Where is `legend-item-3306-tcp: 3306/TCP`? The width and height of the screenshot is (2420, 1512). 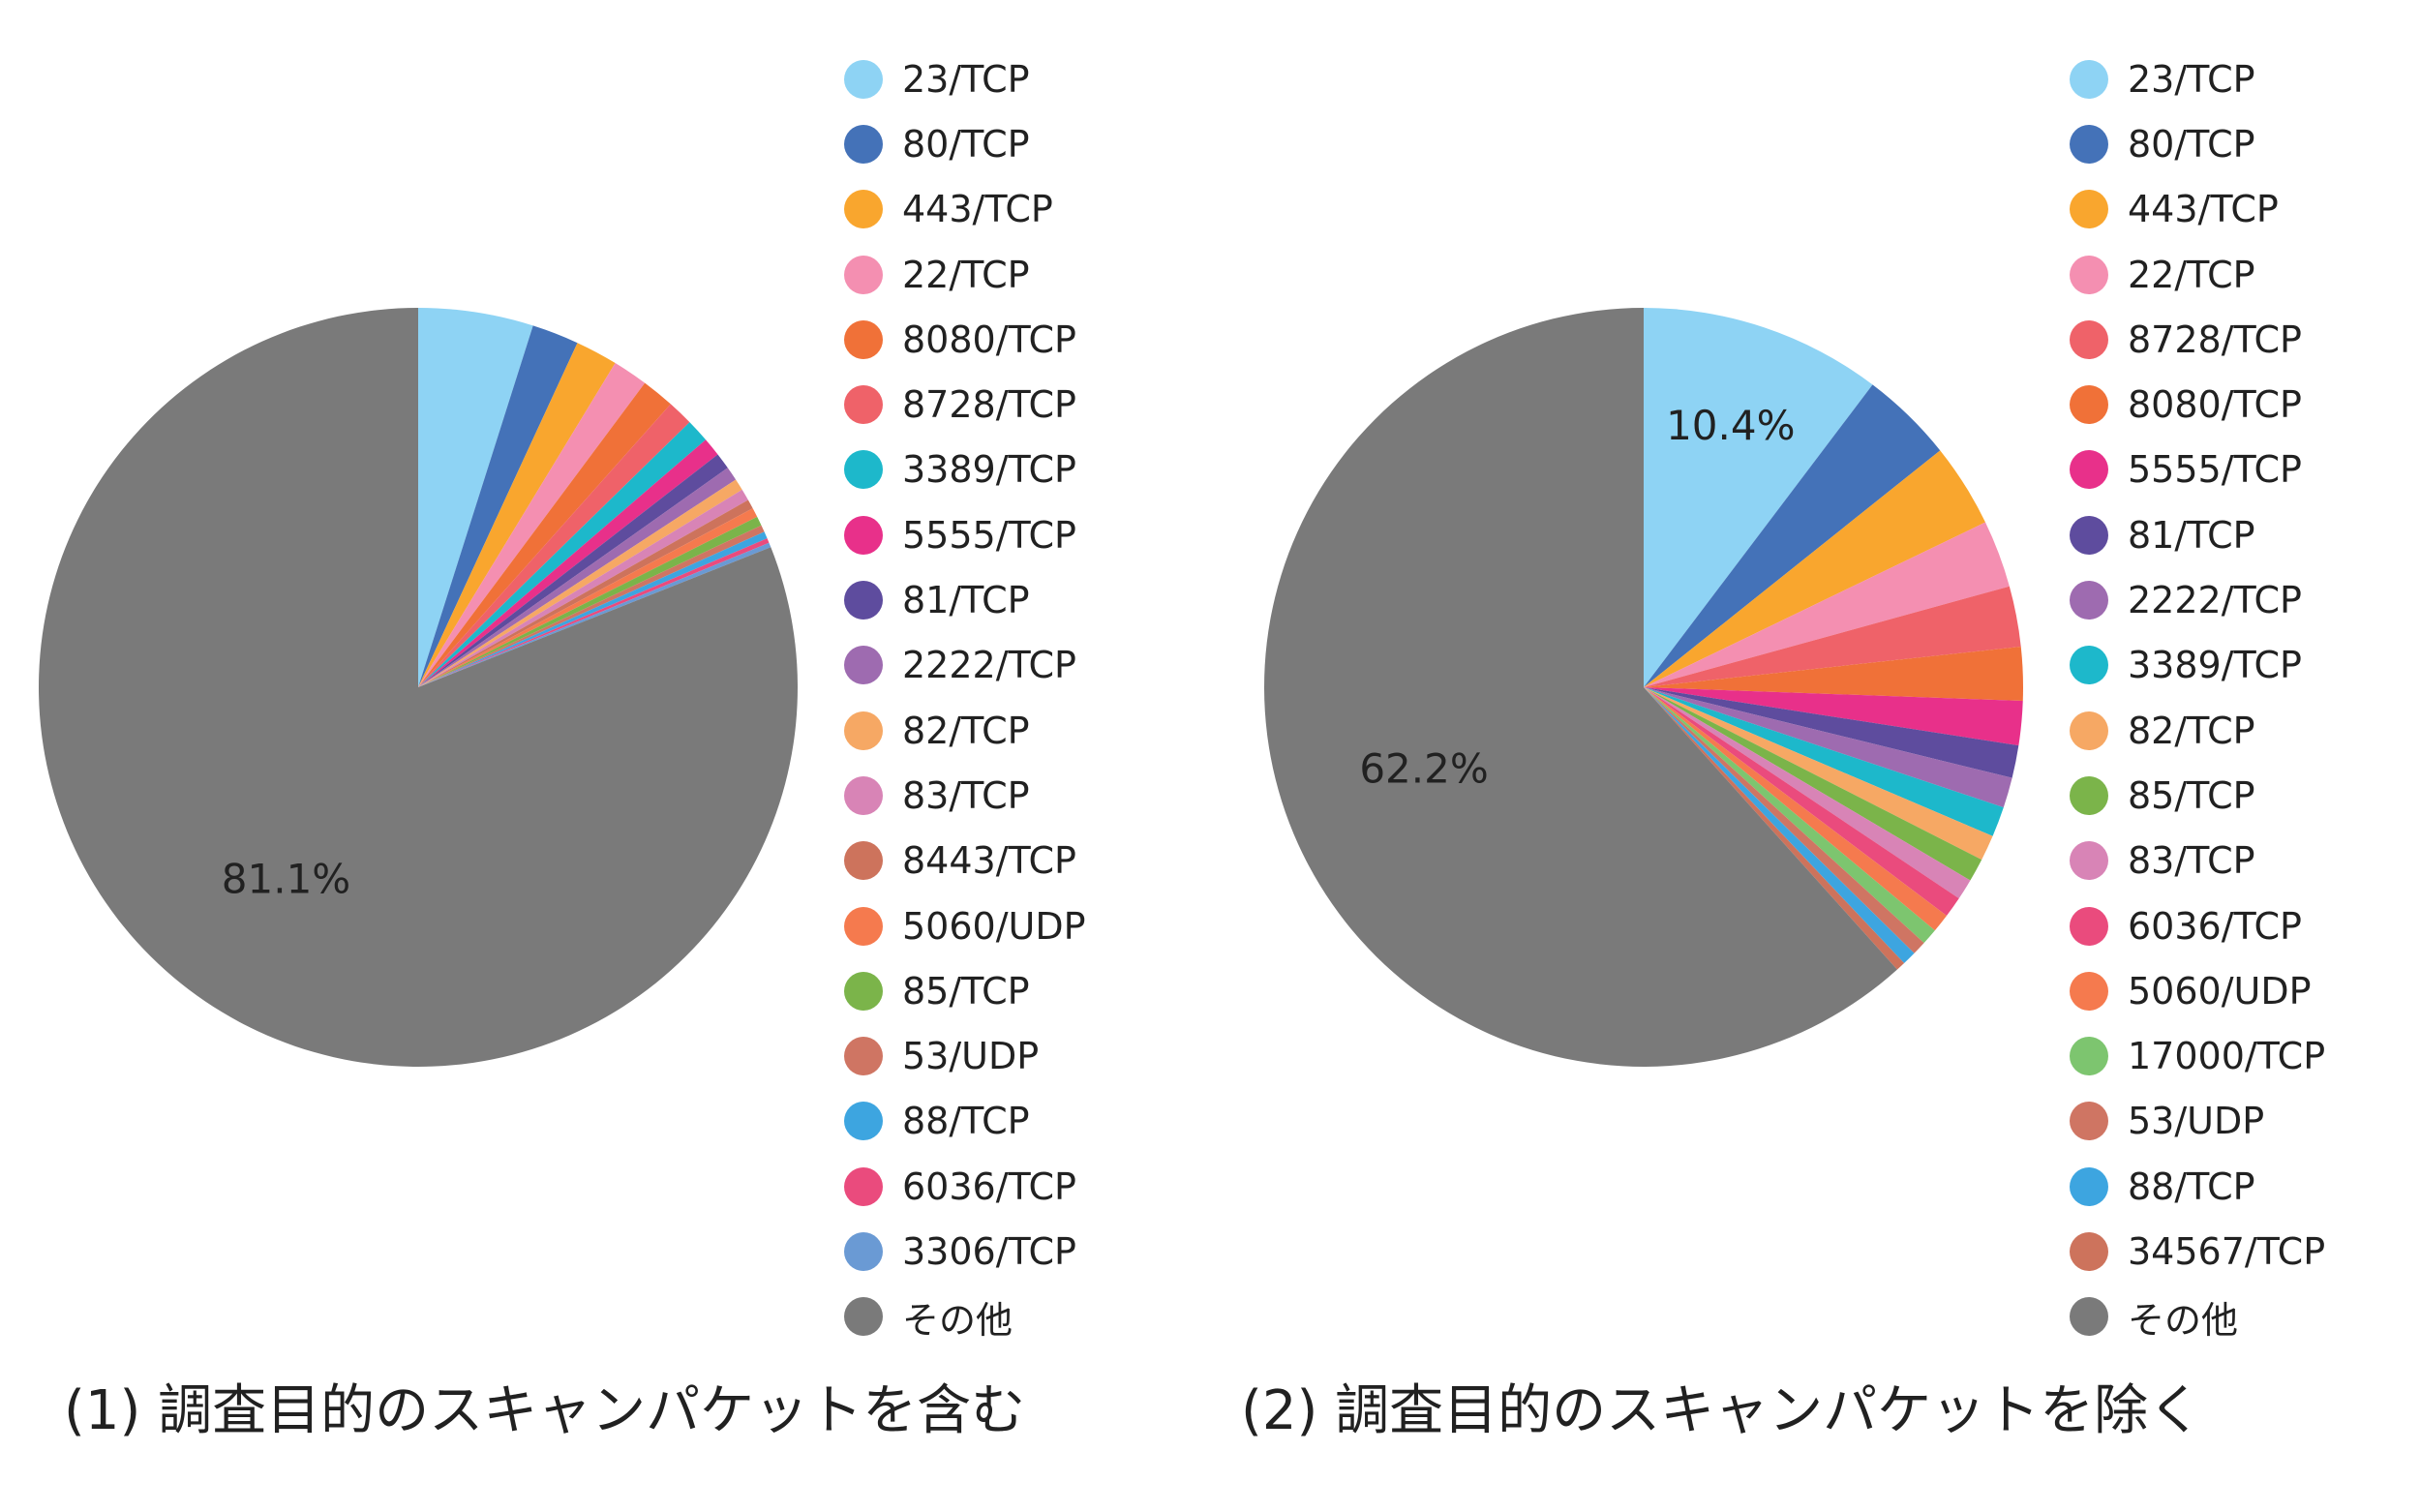
legend-item-3306-tcp: 3306/TCP is located at coordinates (965, 1251).